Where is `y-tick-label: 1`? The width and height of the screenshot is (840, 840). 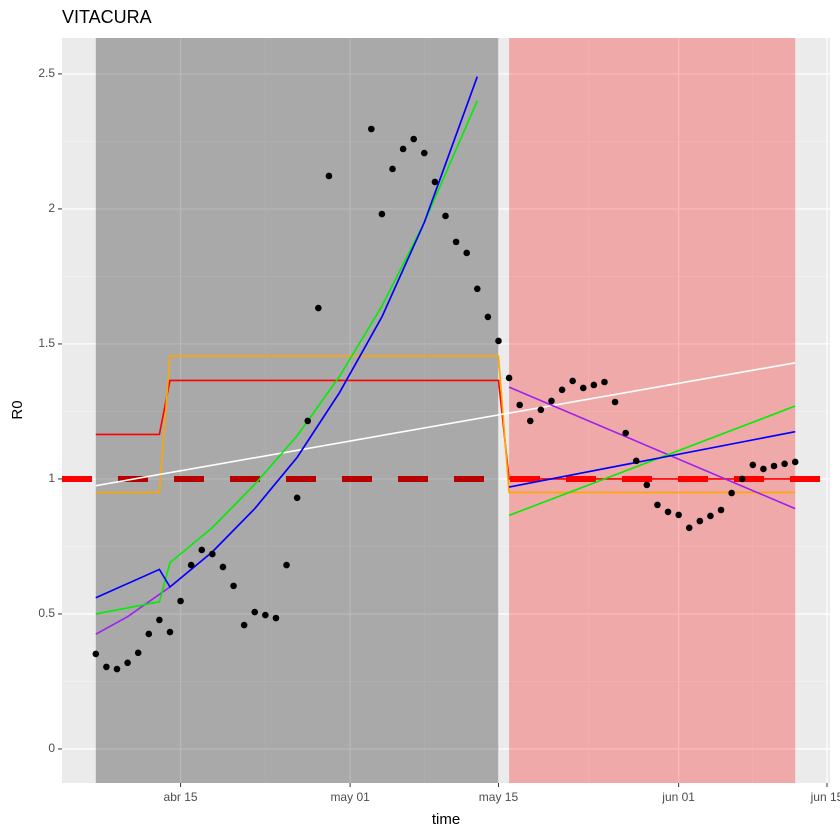
y-tick-label: 1 is located at coordinates (51, 478).